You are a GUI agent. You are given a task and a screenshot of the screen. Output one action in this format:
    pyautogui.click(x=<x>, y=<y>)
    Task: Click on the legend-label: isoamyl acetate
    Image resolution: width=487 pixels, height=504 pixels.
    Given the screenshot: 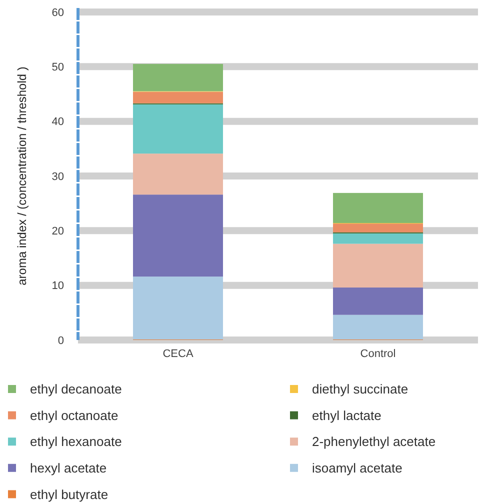 What is the action you would take?
    pyautogui.click(x=357, y=468)
    